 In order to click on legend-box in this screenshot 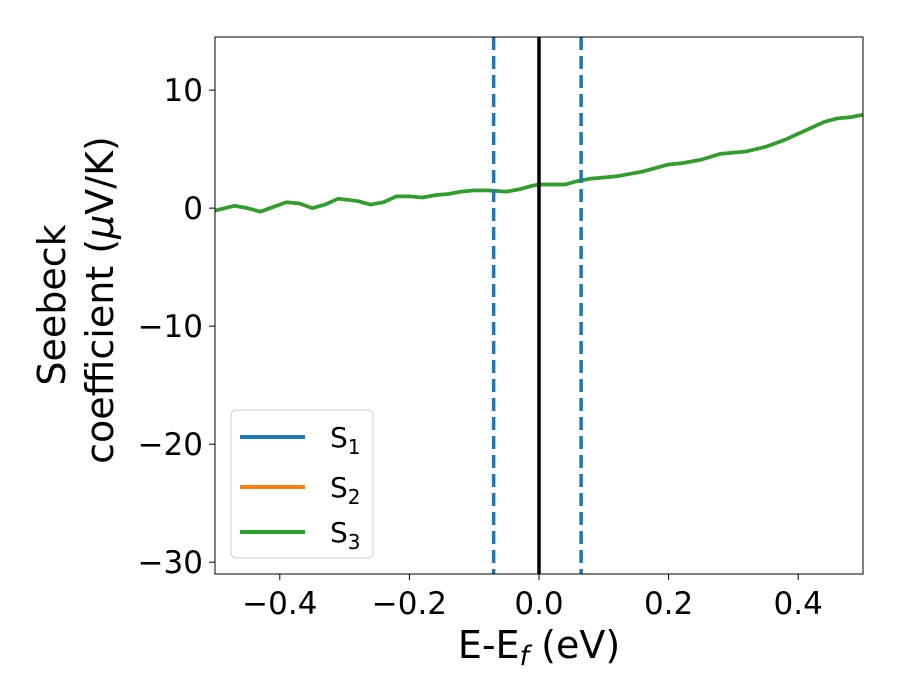, I will do `click(302, 484)`.